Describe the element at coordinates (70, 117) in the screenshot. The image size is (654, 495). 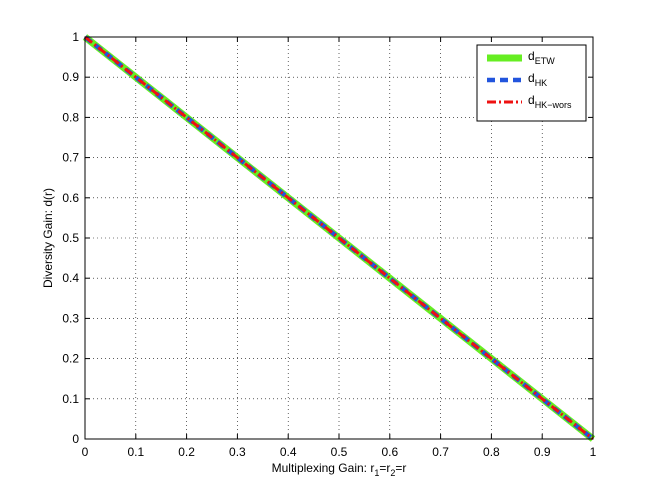
I see `y-tick-label: 0.8` at that location.